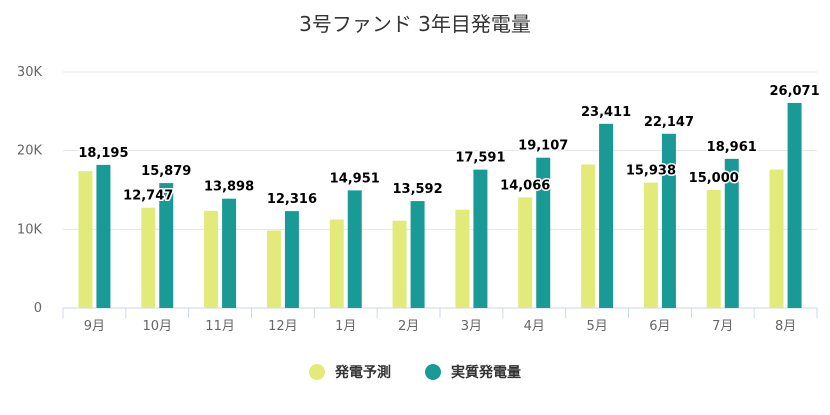 Image resolution: width=830 pixels, height=415 pixels. I want to click on legend-item-actual: 実質発電量, so click(473, 372).